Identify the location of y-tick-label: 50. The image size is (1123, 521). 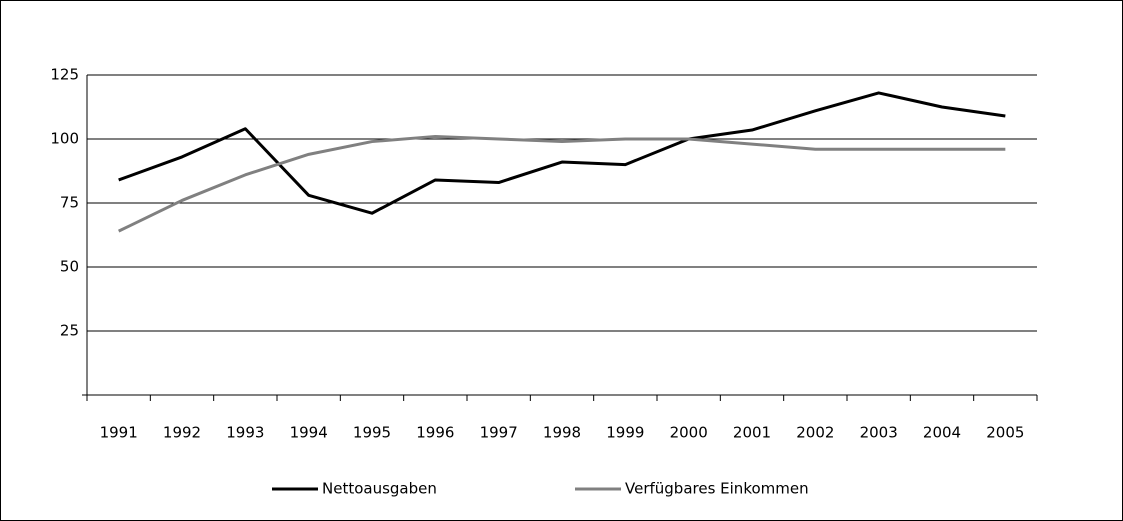
(69, 267).